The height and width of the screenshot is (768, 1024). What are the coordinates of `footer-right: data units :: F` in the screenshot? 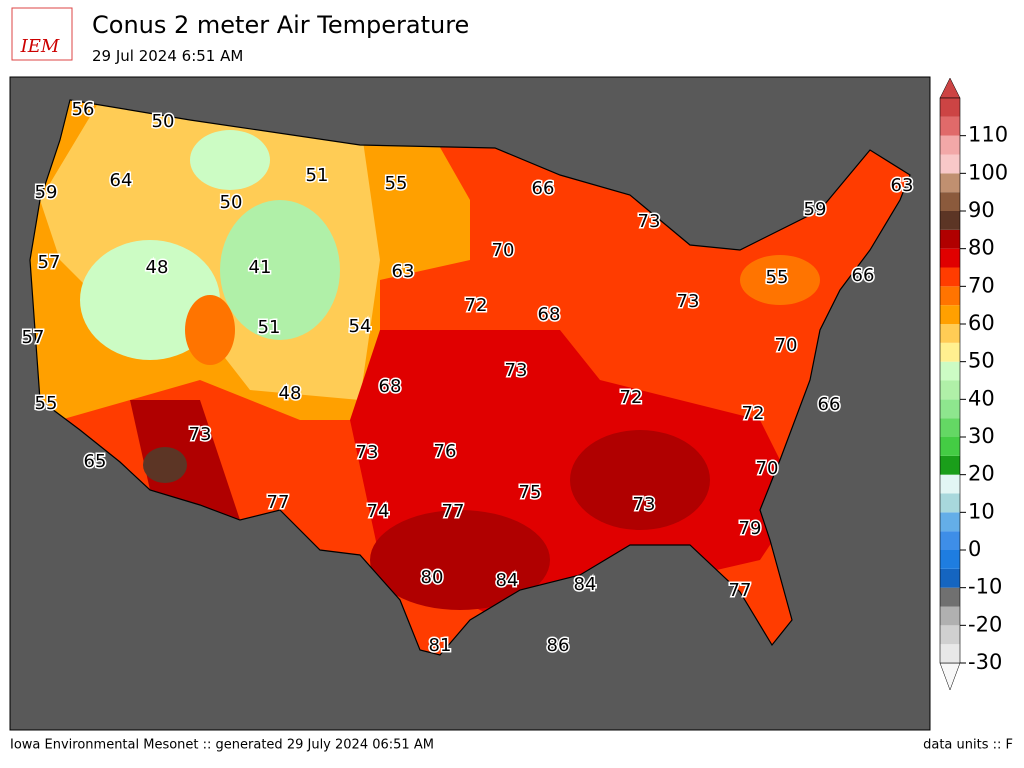 It's located at (968, 745).